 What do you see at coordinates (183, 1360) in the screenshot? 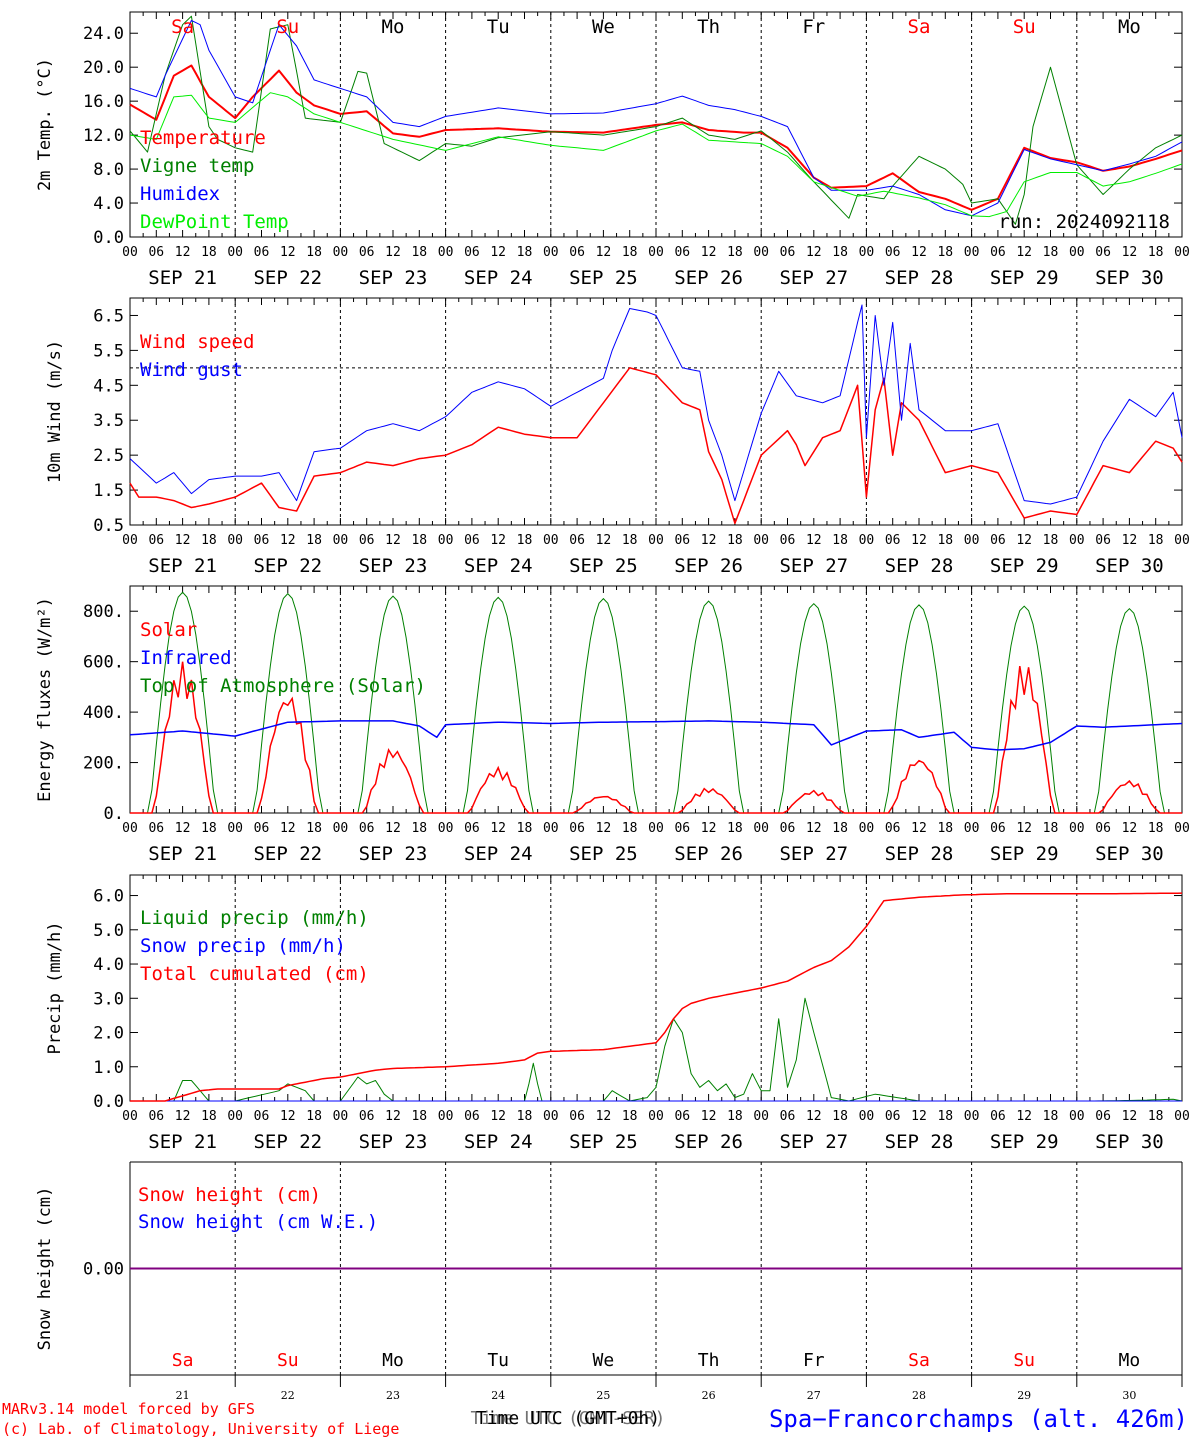
I see `day-label: Sa` at bounding box center [183, 1360].